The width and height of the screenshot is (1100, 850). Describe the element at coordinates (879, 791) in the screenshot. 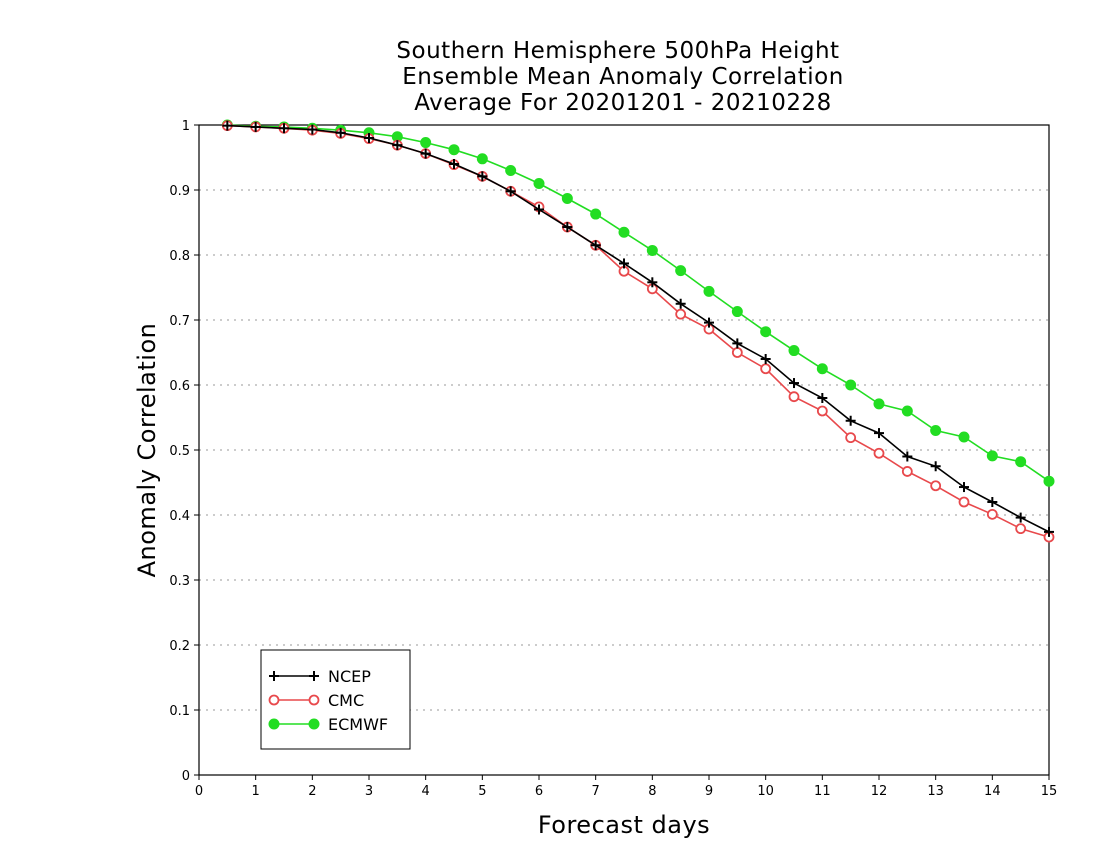

I see `x-tick-label: 12` at that location.